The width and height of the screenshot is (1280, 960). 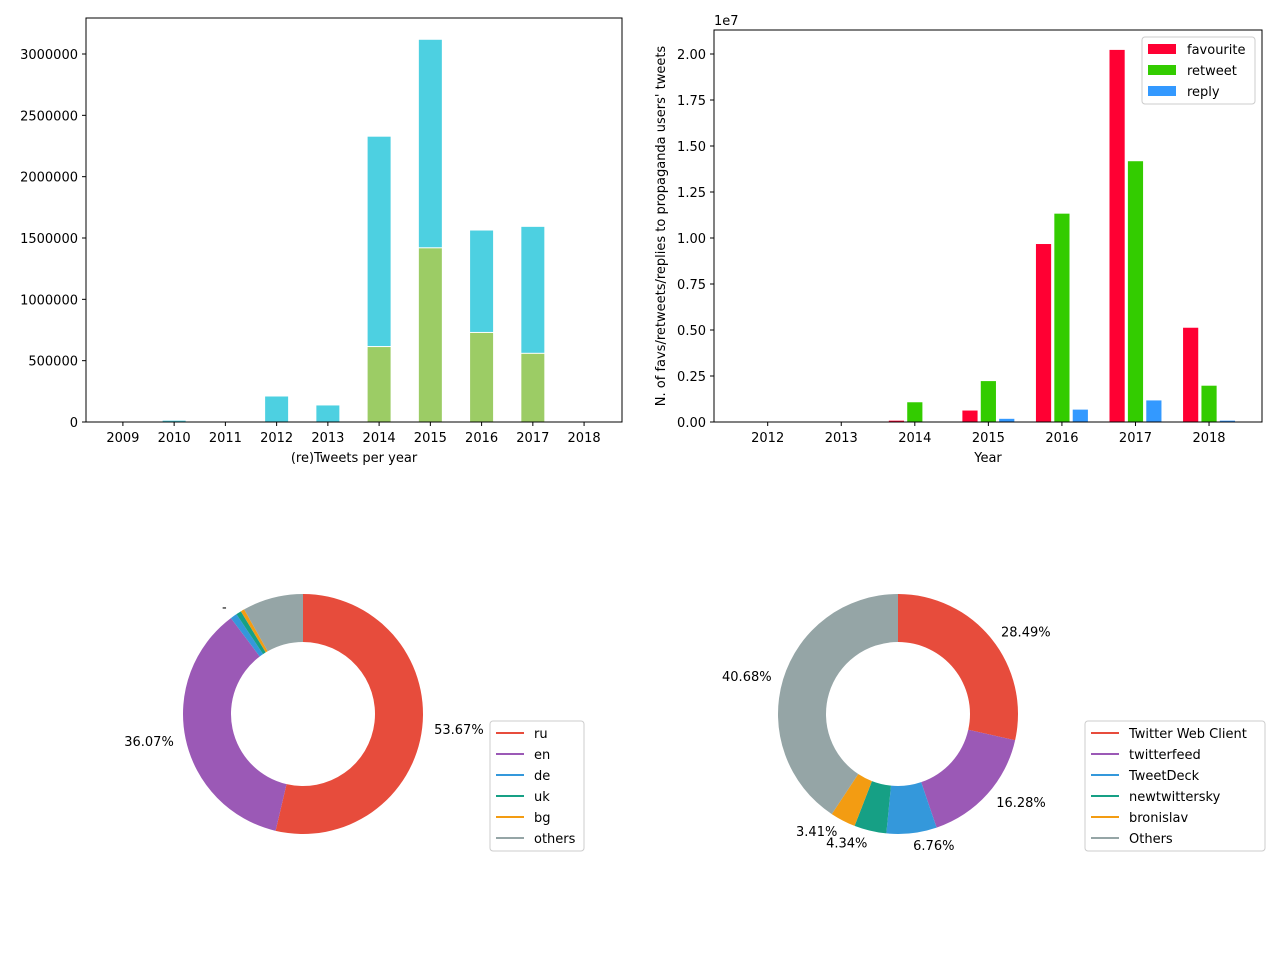 What do you see at coordinates (379, 384) in the screenshot?
I see `bar-bottom-2014` at bounding box center [379, 384].